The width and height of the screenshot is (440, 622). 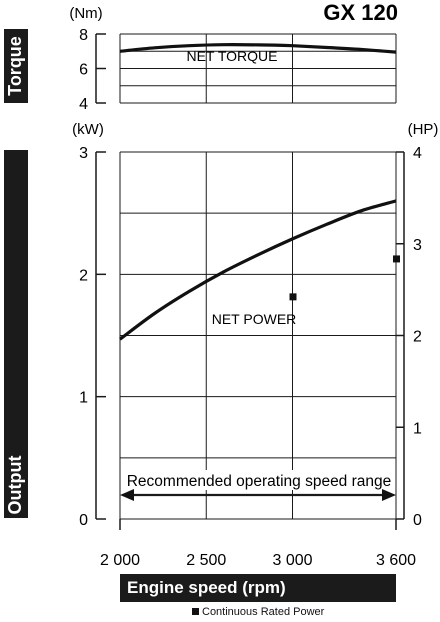 What do you see at coordinates (417, 428) in the screenshot?
I see `power-y-tick-label-right: 1` at bounding box center [417, 428].